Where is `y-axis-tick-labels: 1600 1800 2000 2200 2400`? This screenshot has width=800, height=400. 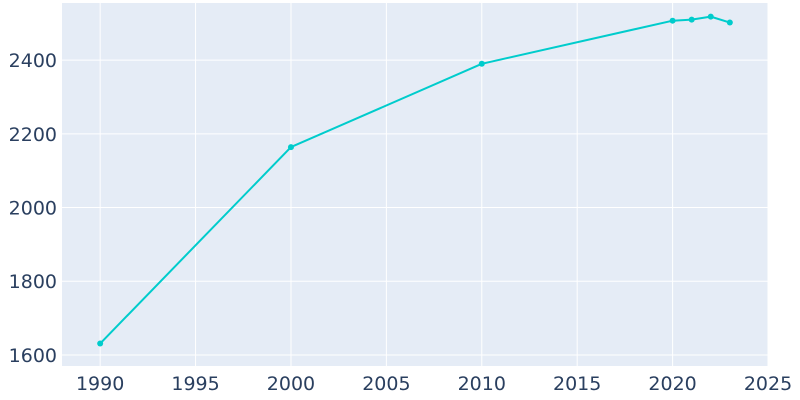 y-axis-tick-labels: 1600 1800 2000 2200 2400 is located at coordinates (33, 208).